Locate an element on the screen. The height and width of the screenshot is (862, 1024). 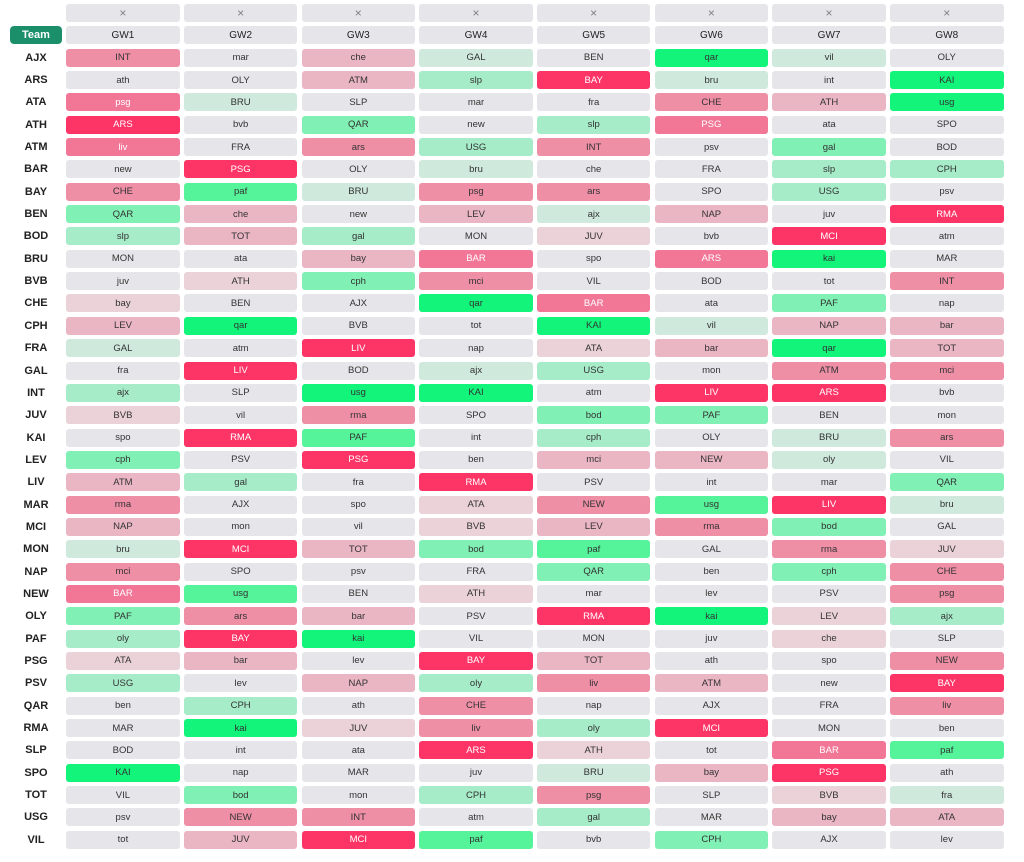
remove-gw4-button: × is located at coordinates (476, 13).